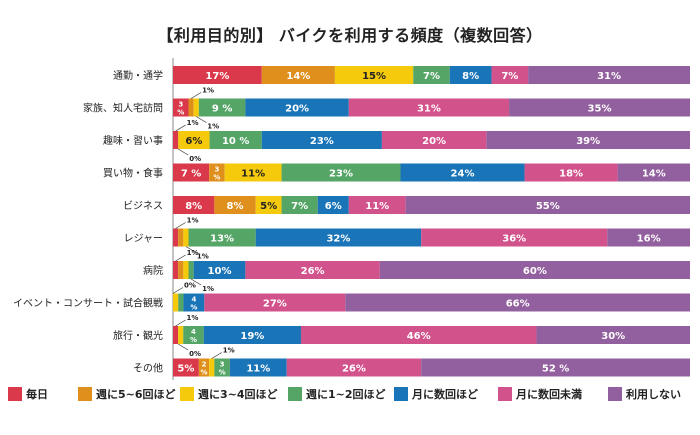 This screenshot has height=435, width=700. Describe the element at coordinates (143, 206) in the screenshot. I see `category-label: ビジネス` at that location.